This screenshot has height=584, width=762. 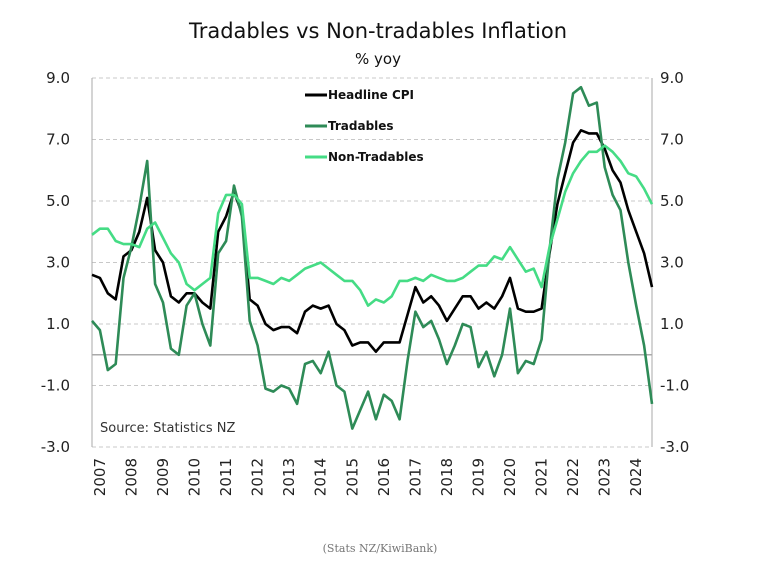 What do you see at coordinates (58, 201) in the screenshot?
I see `y-tick-label-left: 5.0` at bounding box center [58, 201].